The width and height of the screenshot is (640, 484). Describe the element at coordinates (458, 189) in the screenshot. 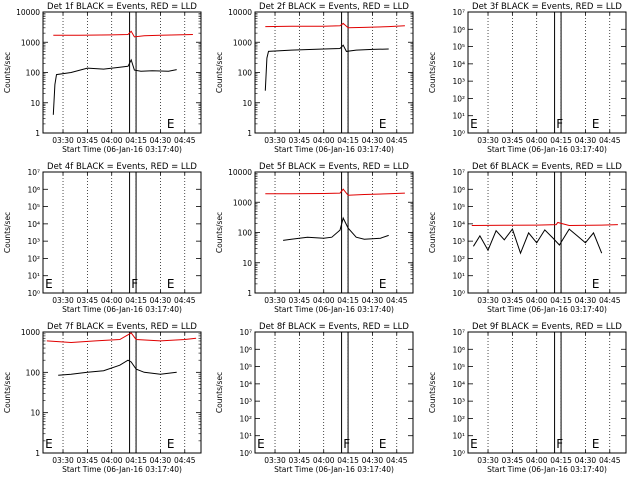

I see `y-tick-label: 10⁶` at that location.